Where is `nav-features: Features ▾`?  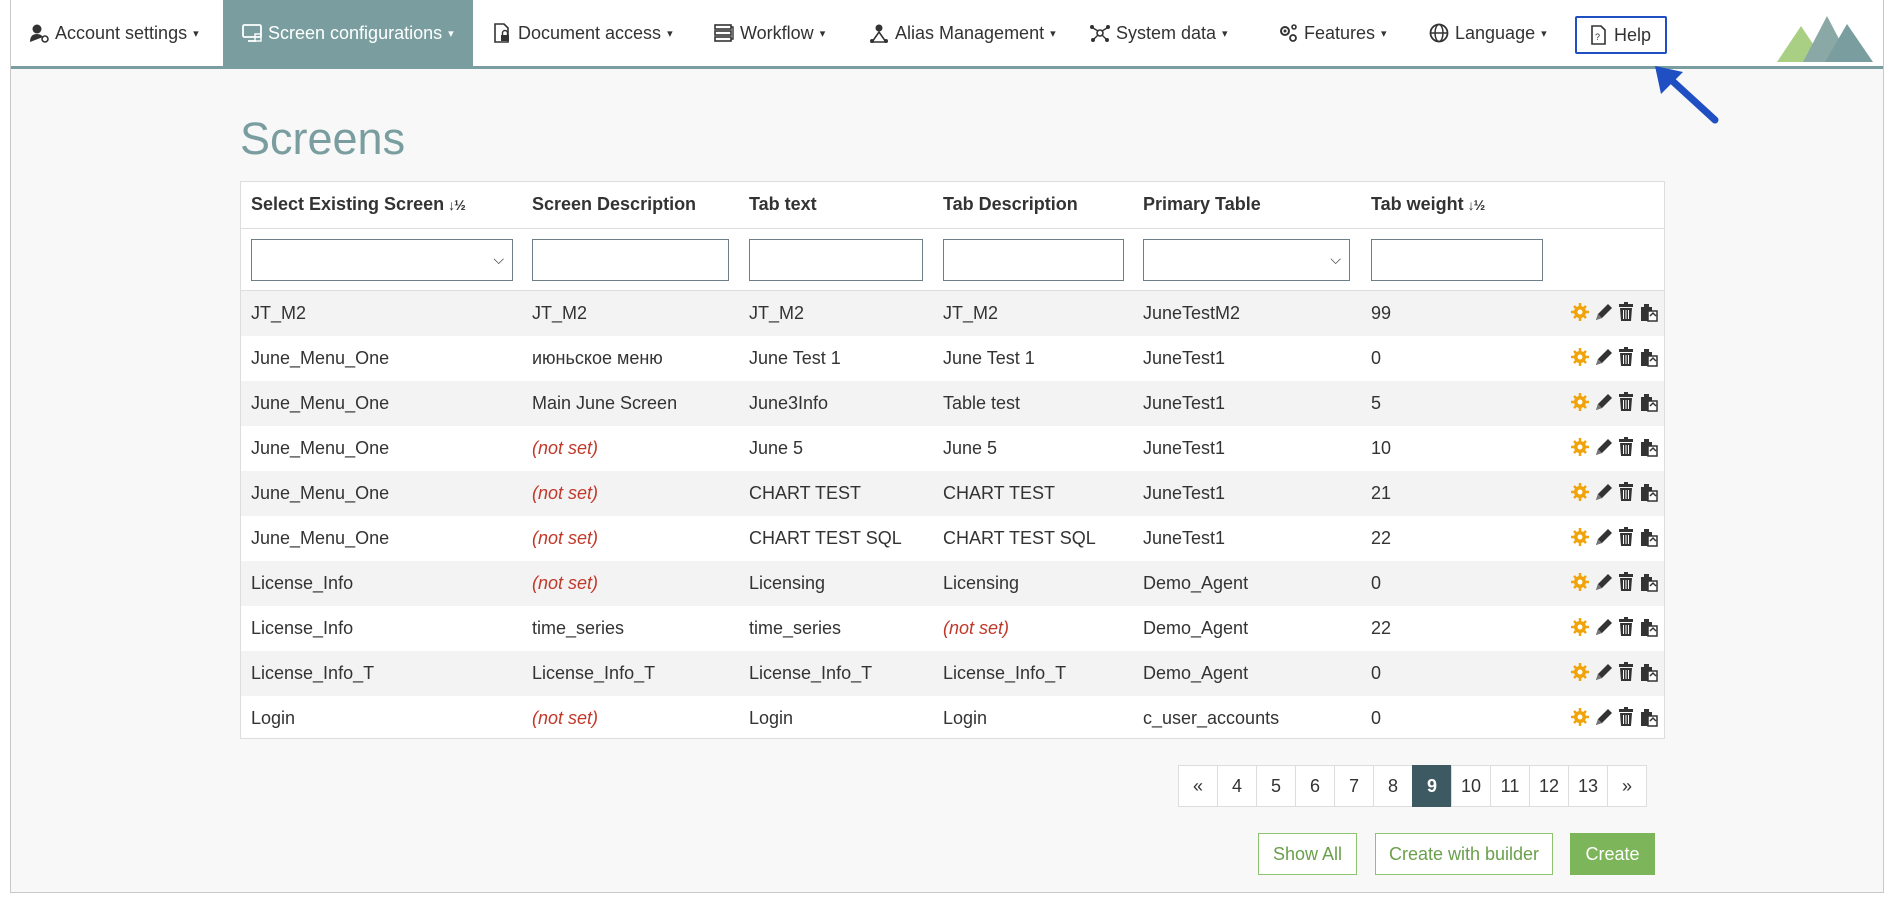
nav-features: Features ▾ is located at coordinates (1332, 33).